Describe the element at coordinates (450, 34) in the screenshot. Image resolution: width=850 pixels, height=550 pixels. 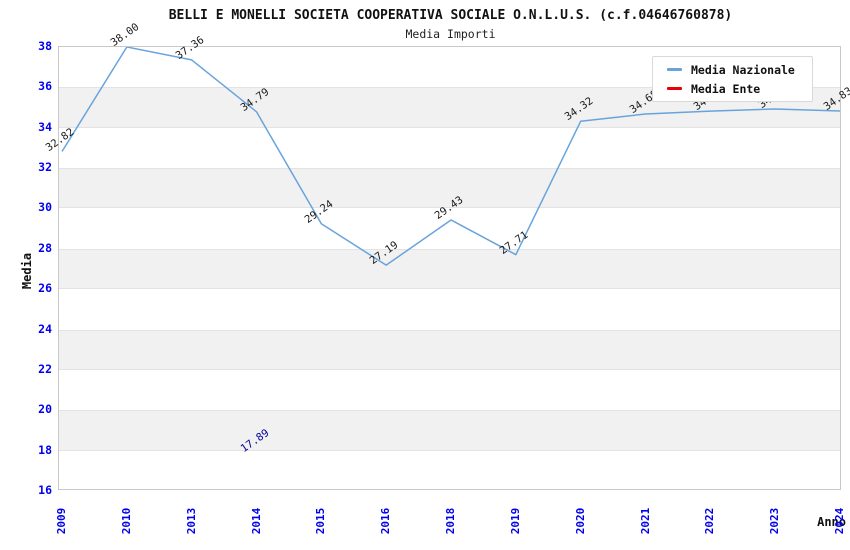
I see `chart-subtitle: Media Importi` at that location.